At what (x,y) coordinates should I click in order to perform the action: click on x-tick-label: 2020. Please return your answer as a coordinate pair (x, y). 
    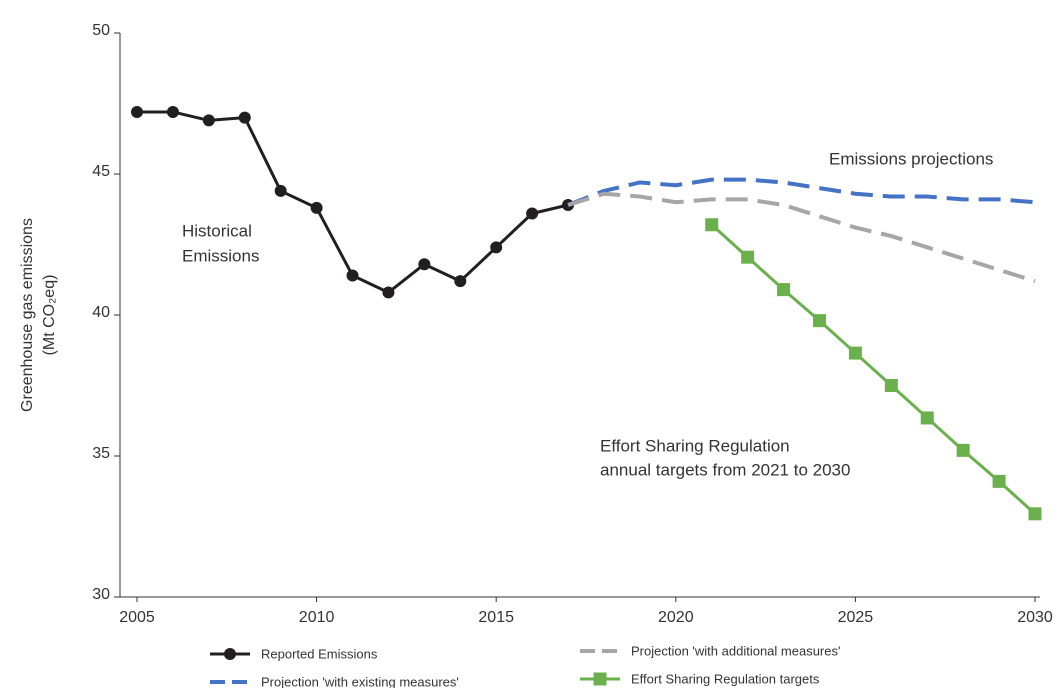
    Looking at the image, I should click on (676, 617).